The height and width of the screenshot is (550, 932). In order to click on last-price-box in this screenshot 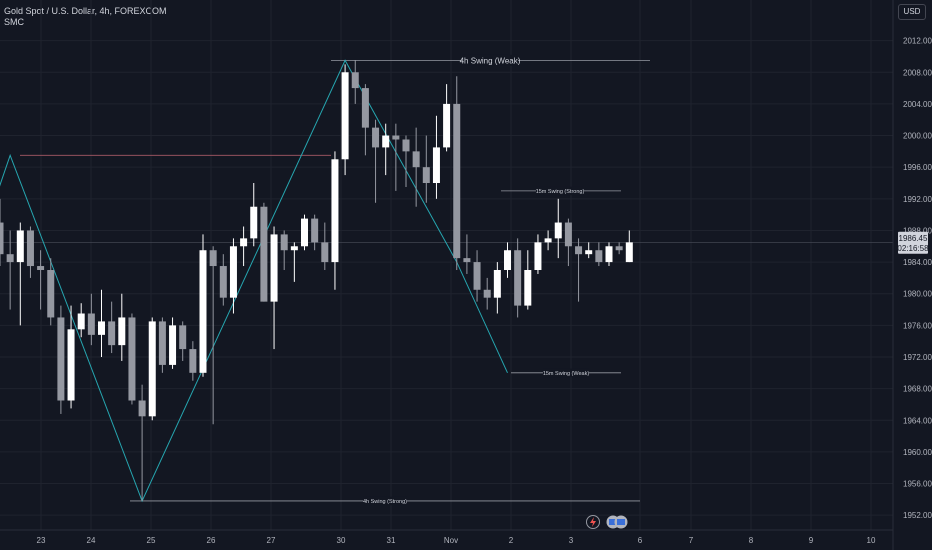, I will do `click(913, 242)`.